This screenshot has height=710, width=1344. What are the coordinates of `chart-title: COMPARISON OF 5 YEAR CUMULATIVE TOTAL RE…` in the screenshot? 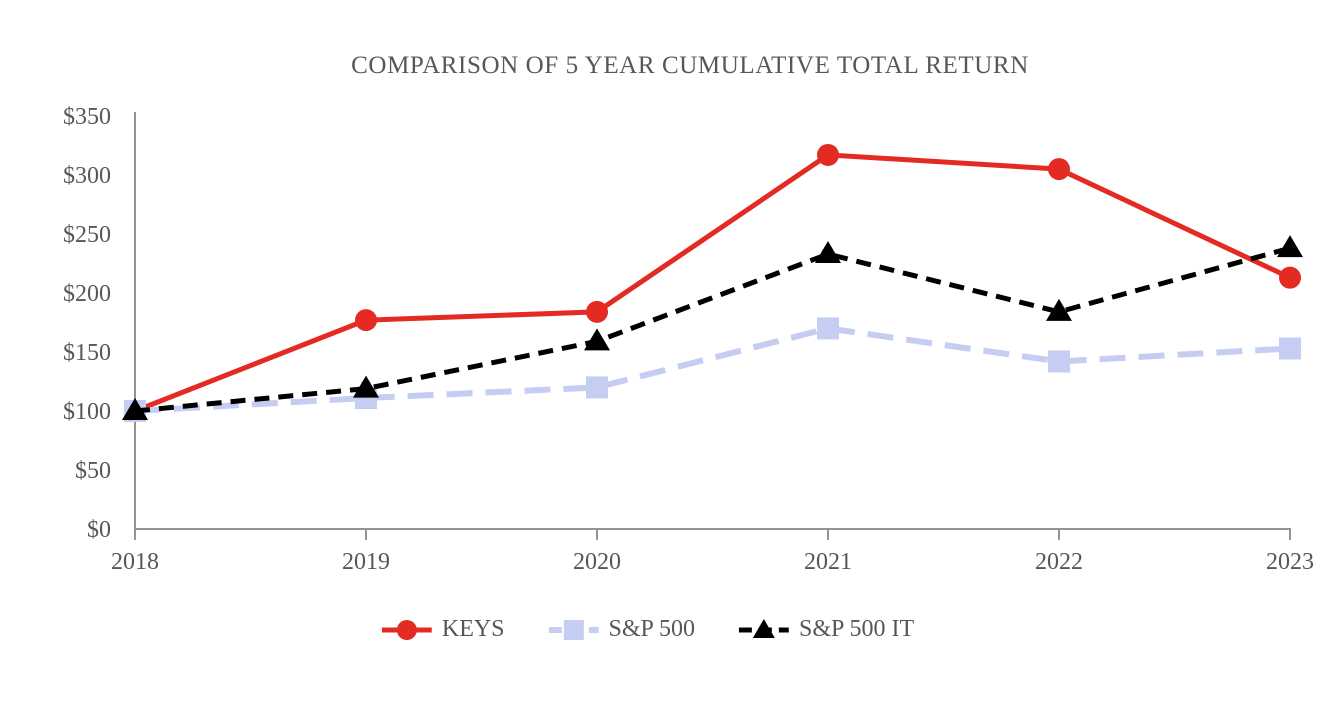 It's located at (690, 65).